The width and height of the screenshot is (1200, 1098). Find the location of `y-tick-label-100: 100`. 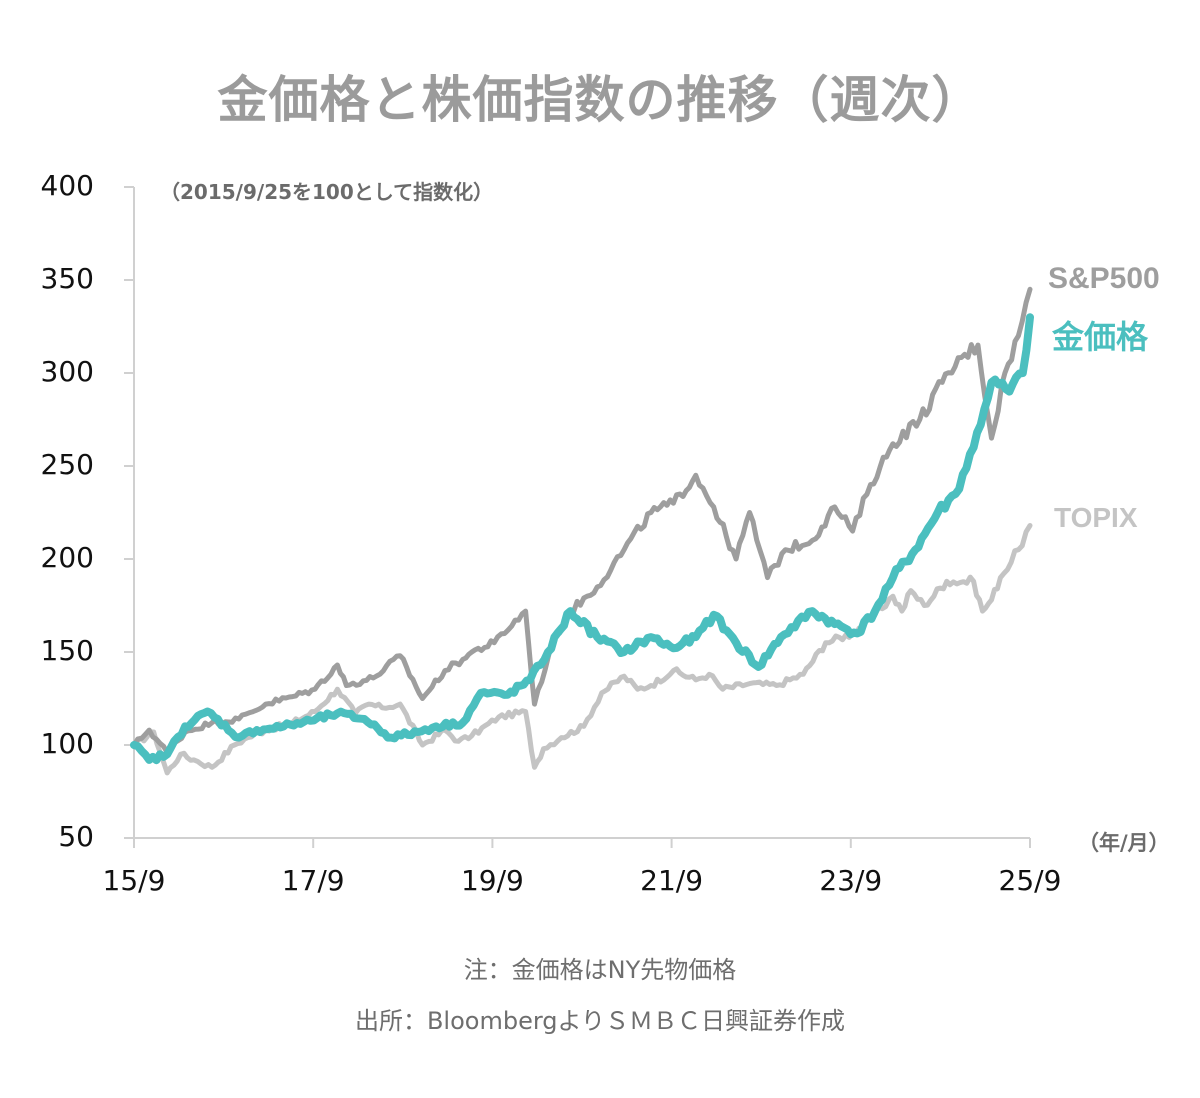

y-tick-label-100: 100 is located at coordinates (67, 743).